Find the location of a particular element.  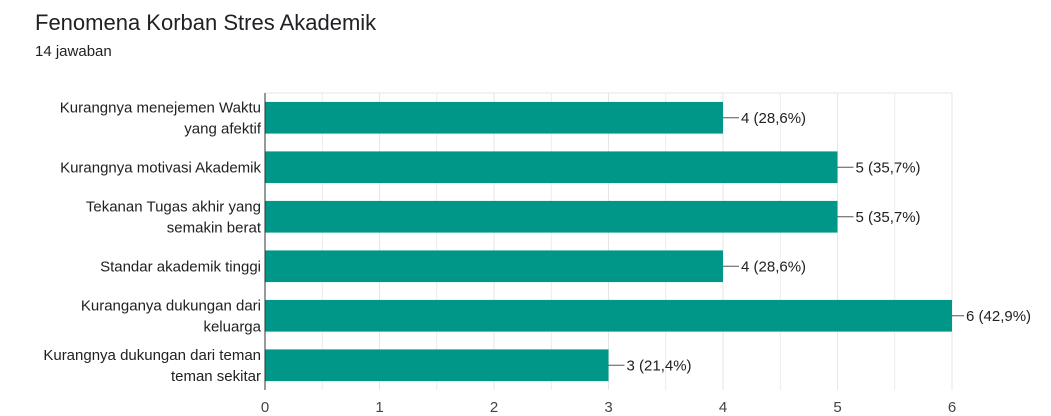

response-count: 14 jawaban is located at coordinates (73, 51).